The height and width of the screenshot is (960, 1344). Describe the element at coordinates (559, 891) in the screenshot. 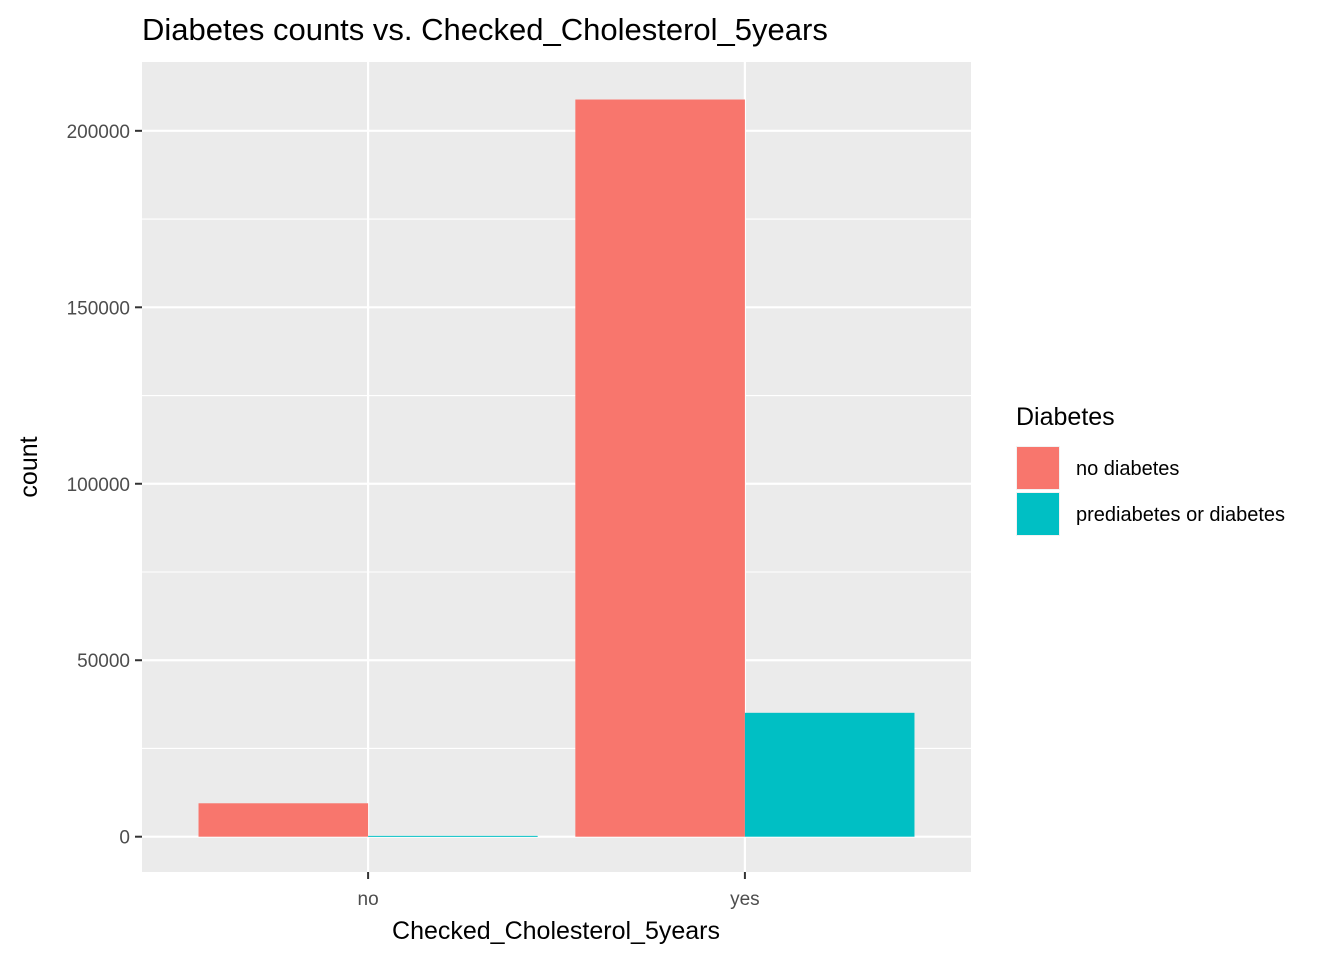

I see `x-axis: no yes` at that location.